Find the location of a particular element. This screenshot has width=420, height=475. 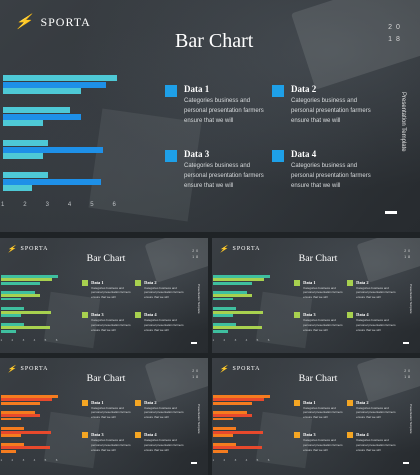

bar-chart: 1 2 3 4 5 6 is located at coordinates (316, 416).